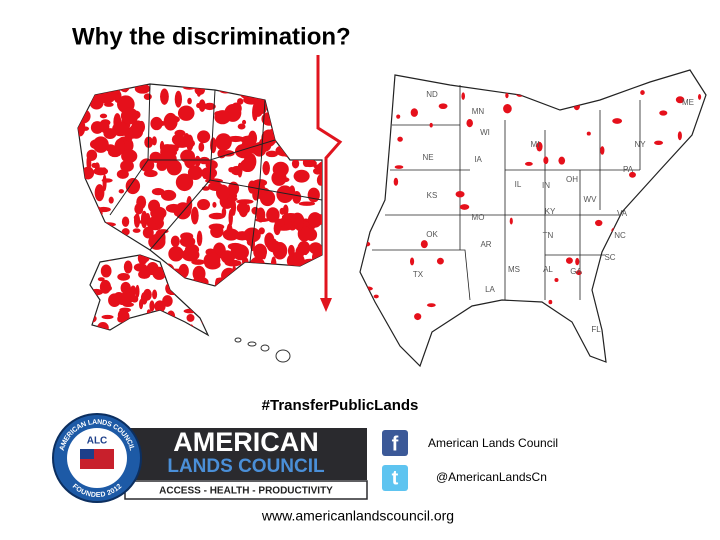 The height and width of the screenshot is (540, 720). What do you see at coordinates (491, 477) in the screenshot?
I see `twitter-label: @AmericanLandsCn` at bounding box center [491, 477].